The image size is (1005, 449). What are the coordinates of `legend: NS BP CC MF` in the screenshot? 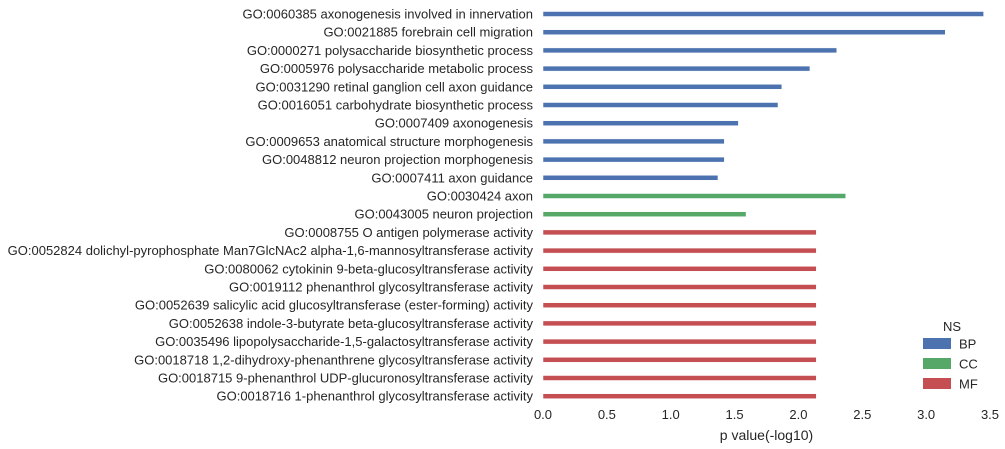 It's located at (950, 355).